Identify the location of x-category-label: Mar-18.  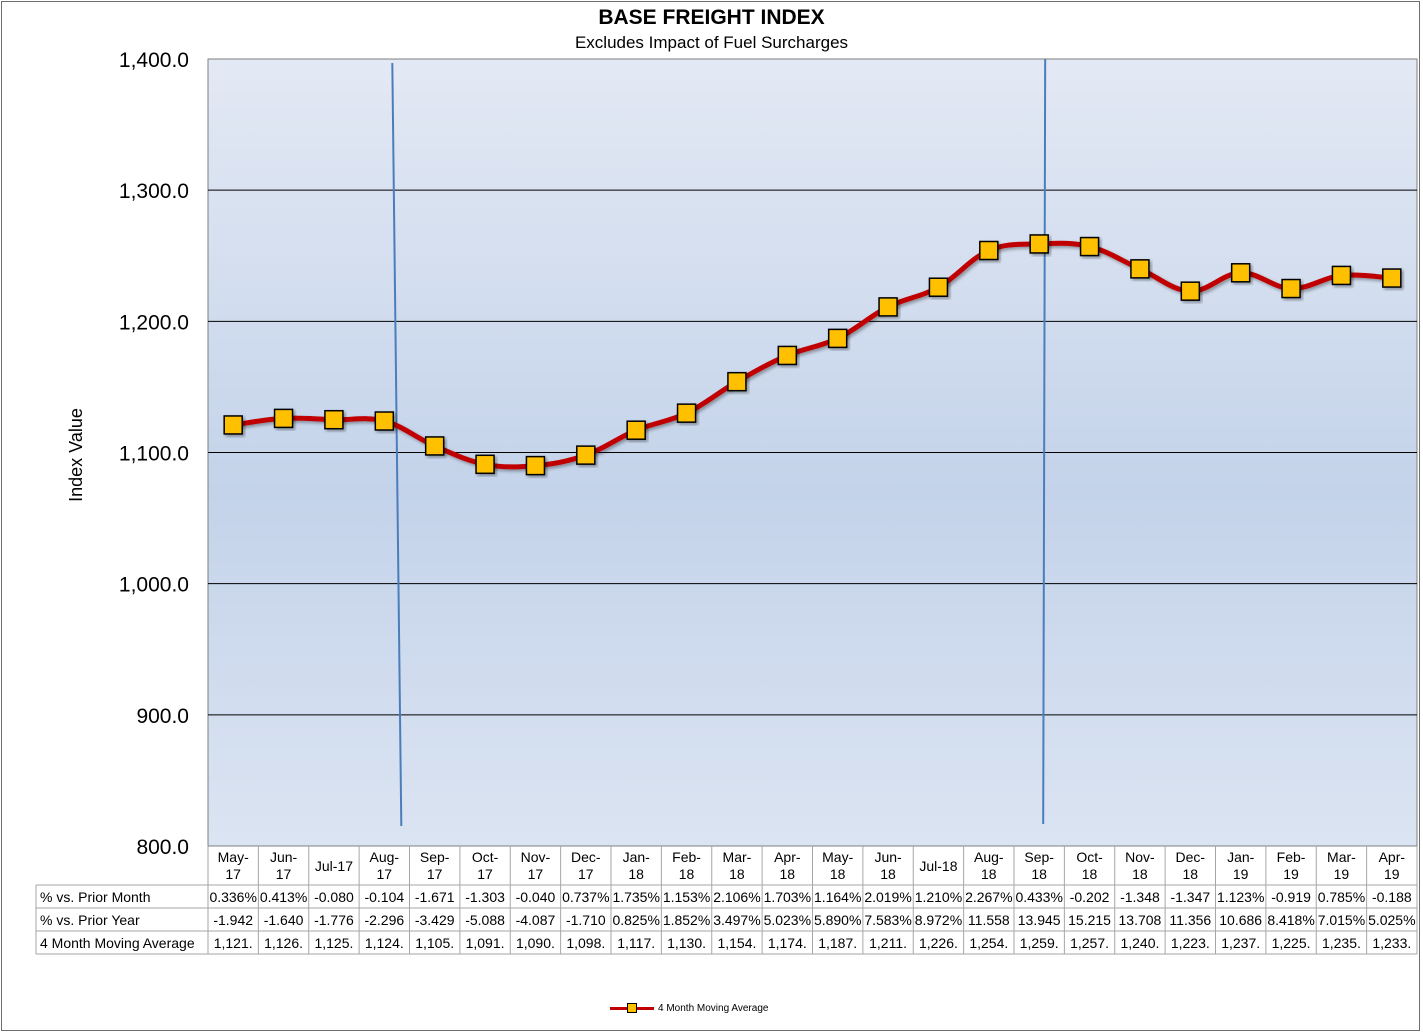
(737, 865).